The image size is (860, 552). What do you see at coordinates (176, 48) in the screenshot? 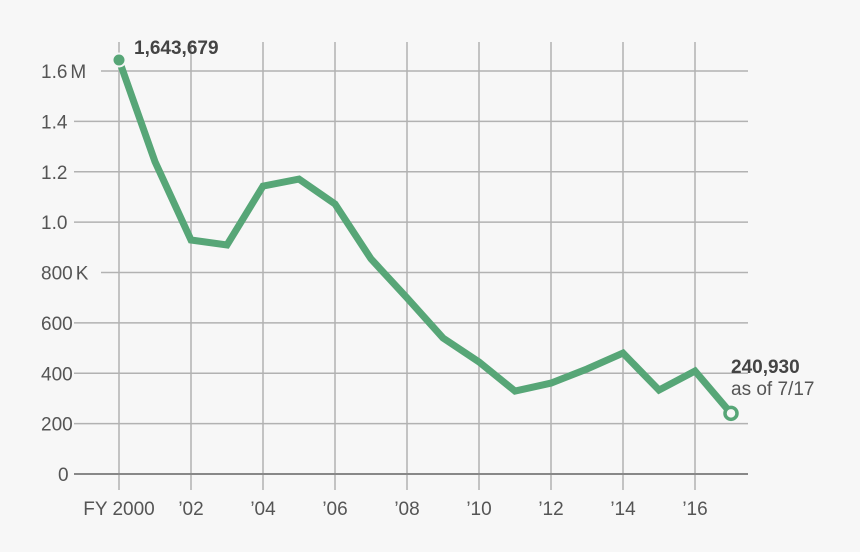
I see `start-value-annotation: 1,643,679` at bounding box center [176, 48].